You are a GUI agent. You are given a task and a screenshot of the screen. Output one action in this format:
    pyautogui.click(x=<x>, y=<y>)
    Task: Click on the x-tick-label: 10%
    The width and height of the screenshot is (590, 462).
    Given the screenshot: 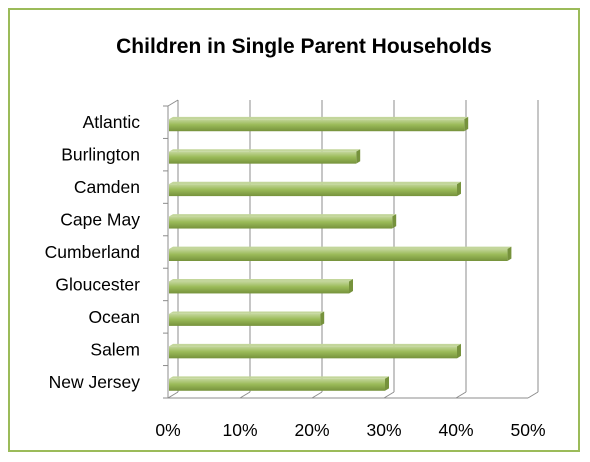 What is the action you would take?
    pyautogui.click(x=239, y=430)
    